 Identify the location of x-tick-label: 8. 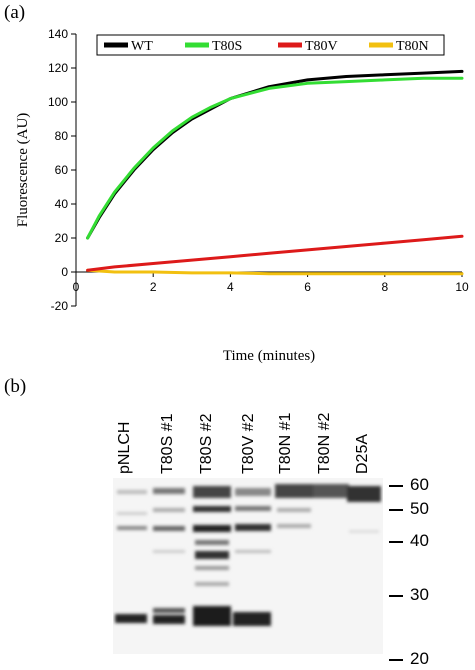
(384, 287).